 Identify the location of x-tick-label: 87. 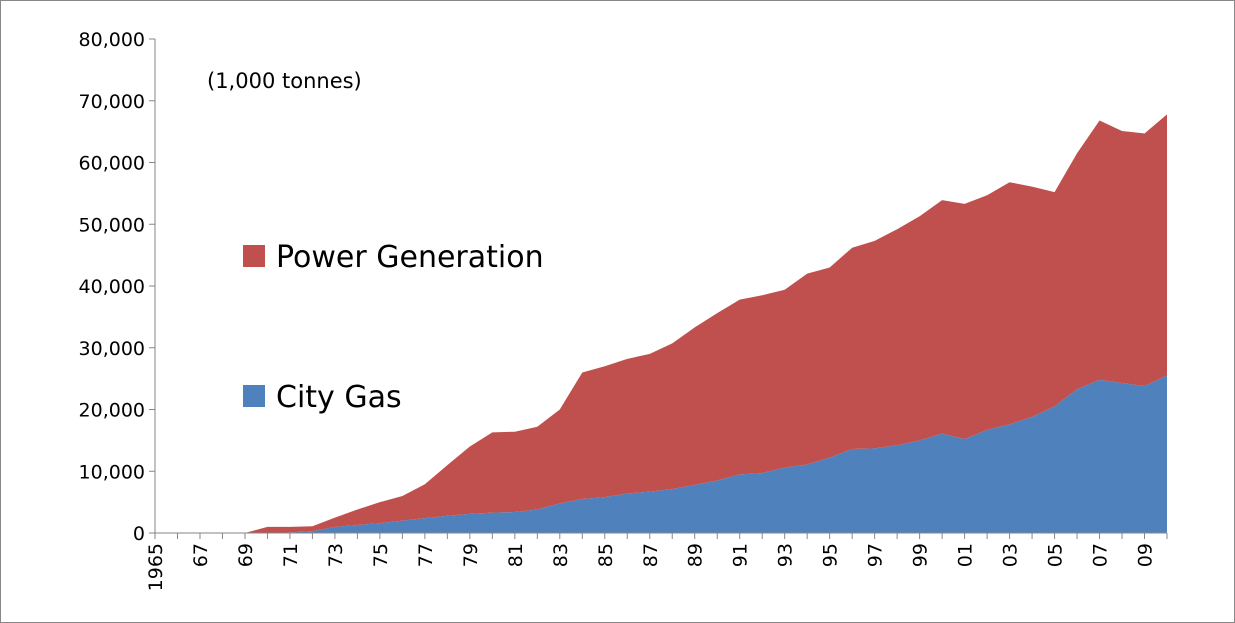
(651, 555).